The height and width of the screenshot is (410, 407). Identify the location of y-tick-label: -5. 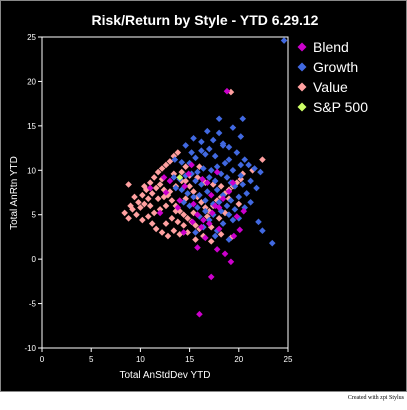
(33, 304).